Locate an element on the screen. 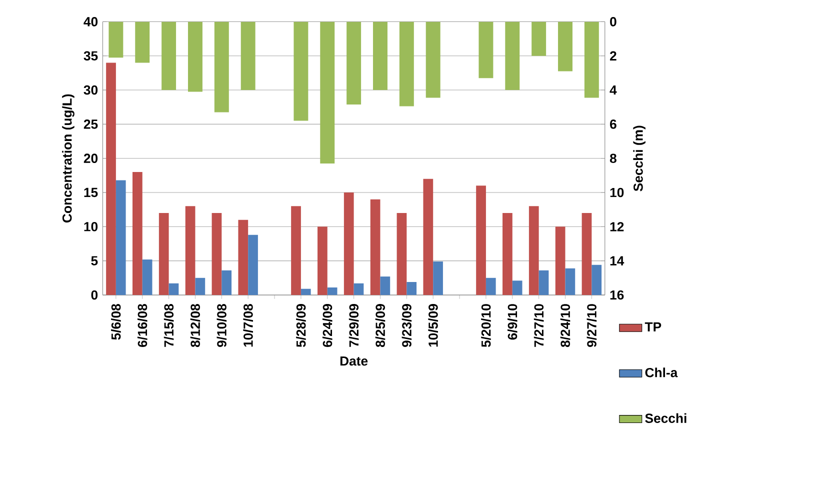  y-tick-label: 30 is located at coordinates (91, 89).